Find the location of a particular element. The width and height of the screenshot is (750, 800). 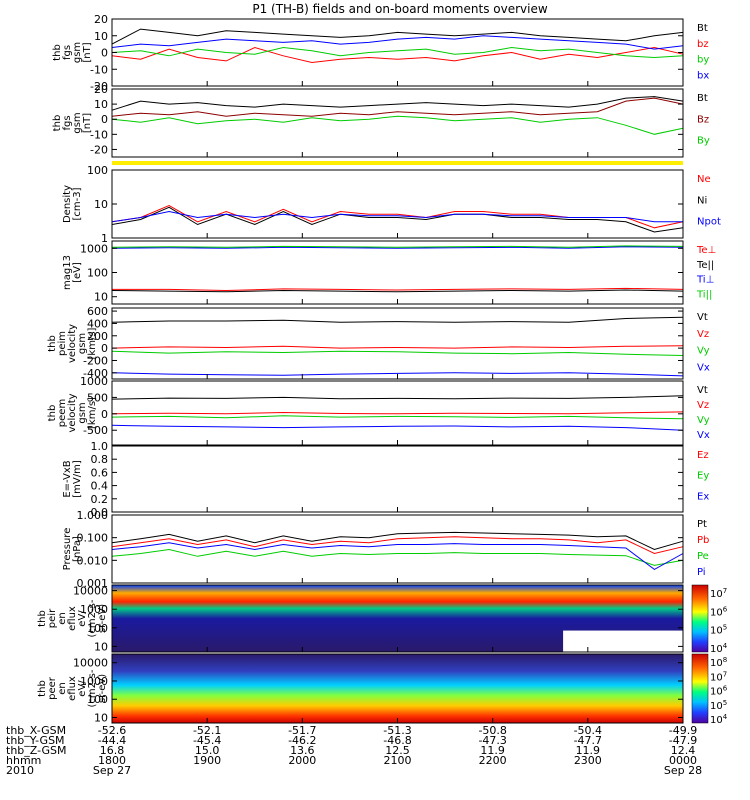

legend-entry: Ti|| is located at coordinates (704, 294).